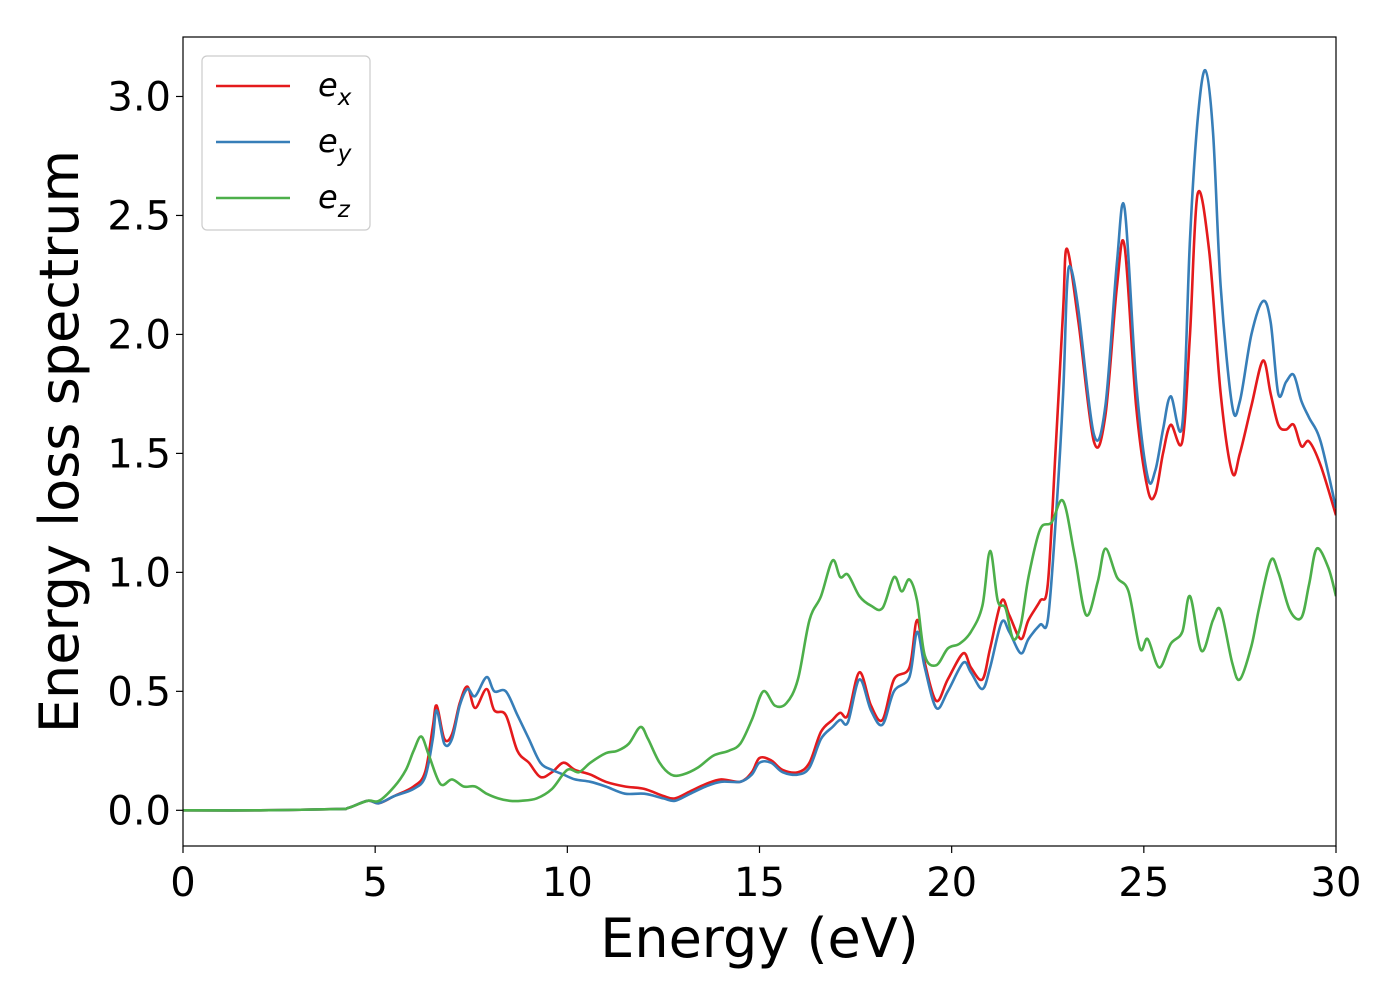  What do you see at coordinates (139, 573) in the screenshot?
I see `y-tick-label: 1.0` at bounding box center [139, 573].